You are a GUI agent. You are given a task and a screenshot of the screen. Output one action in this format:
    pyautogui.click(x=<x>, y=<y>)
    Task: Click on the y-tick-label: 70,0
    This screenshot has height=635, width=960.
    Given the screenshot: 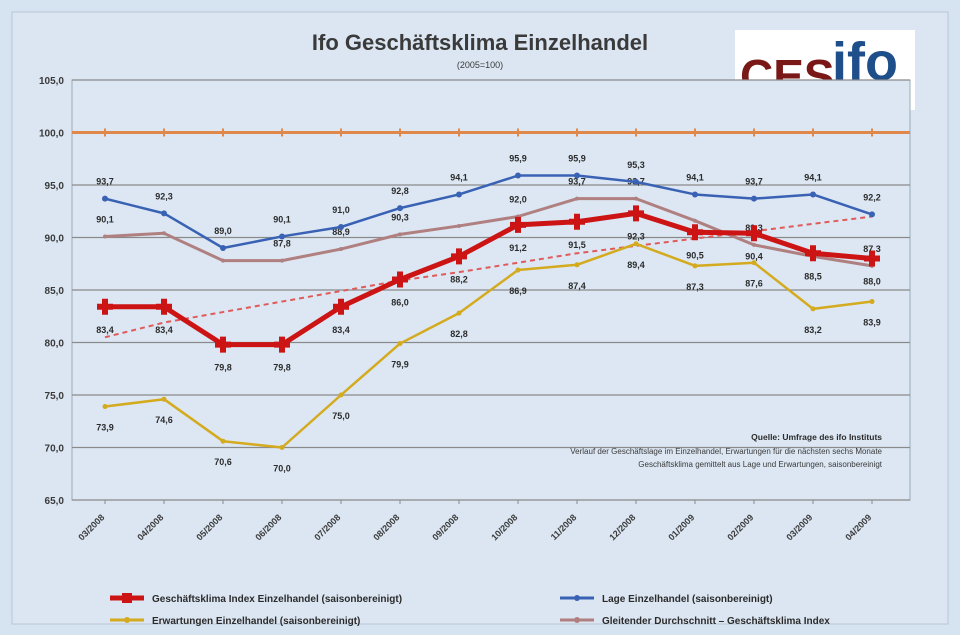 What is the action you would take?
    pyautogui.click(x=55, y=449)
    